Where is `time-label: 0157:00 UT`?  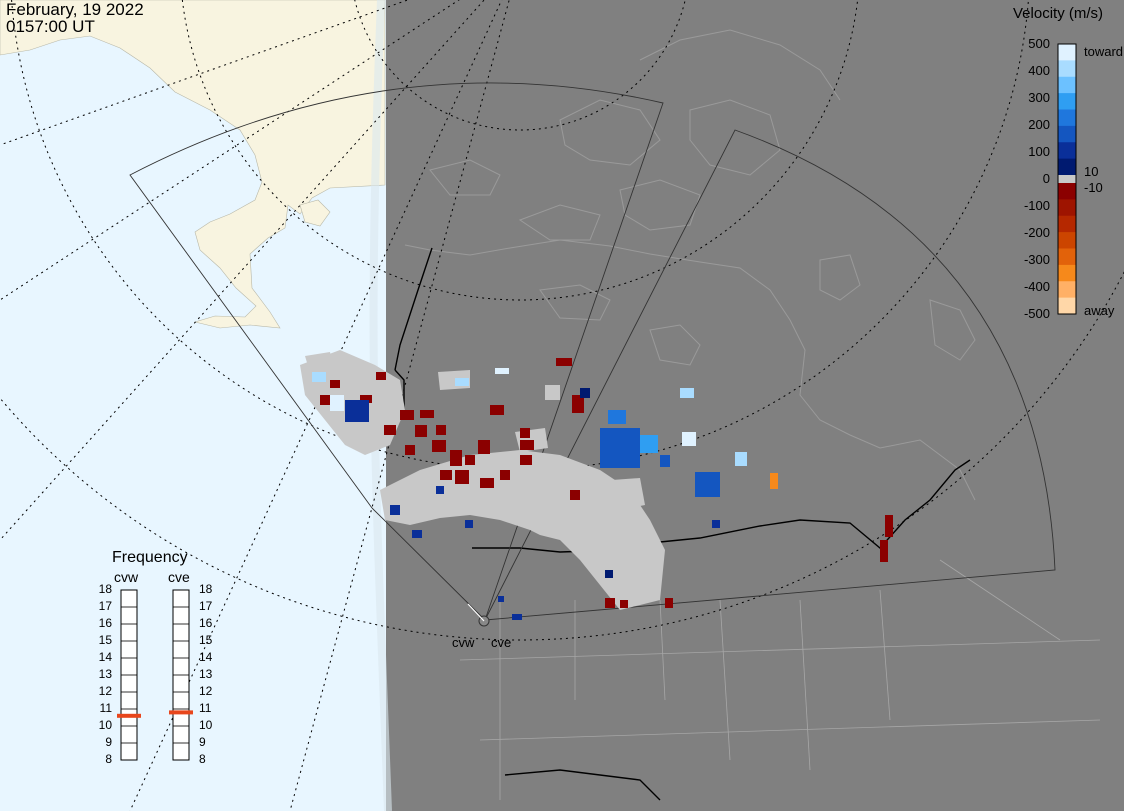 time-label: 0157:00 UT is located at coordinates (50, 26).